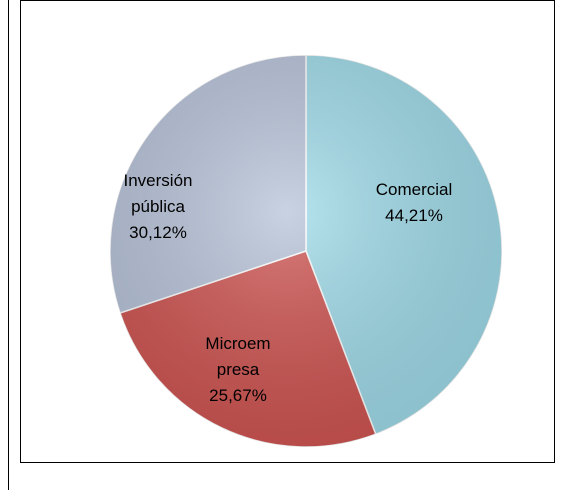 The image size is (561, 490). What do you see at coordinates (414, 203) in the screenshot?
I see `slice-label: Comercial 44,21%` at bounding box center [414, 203].